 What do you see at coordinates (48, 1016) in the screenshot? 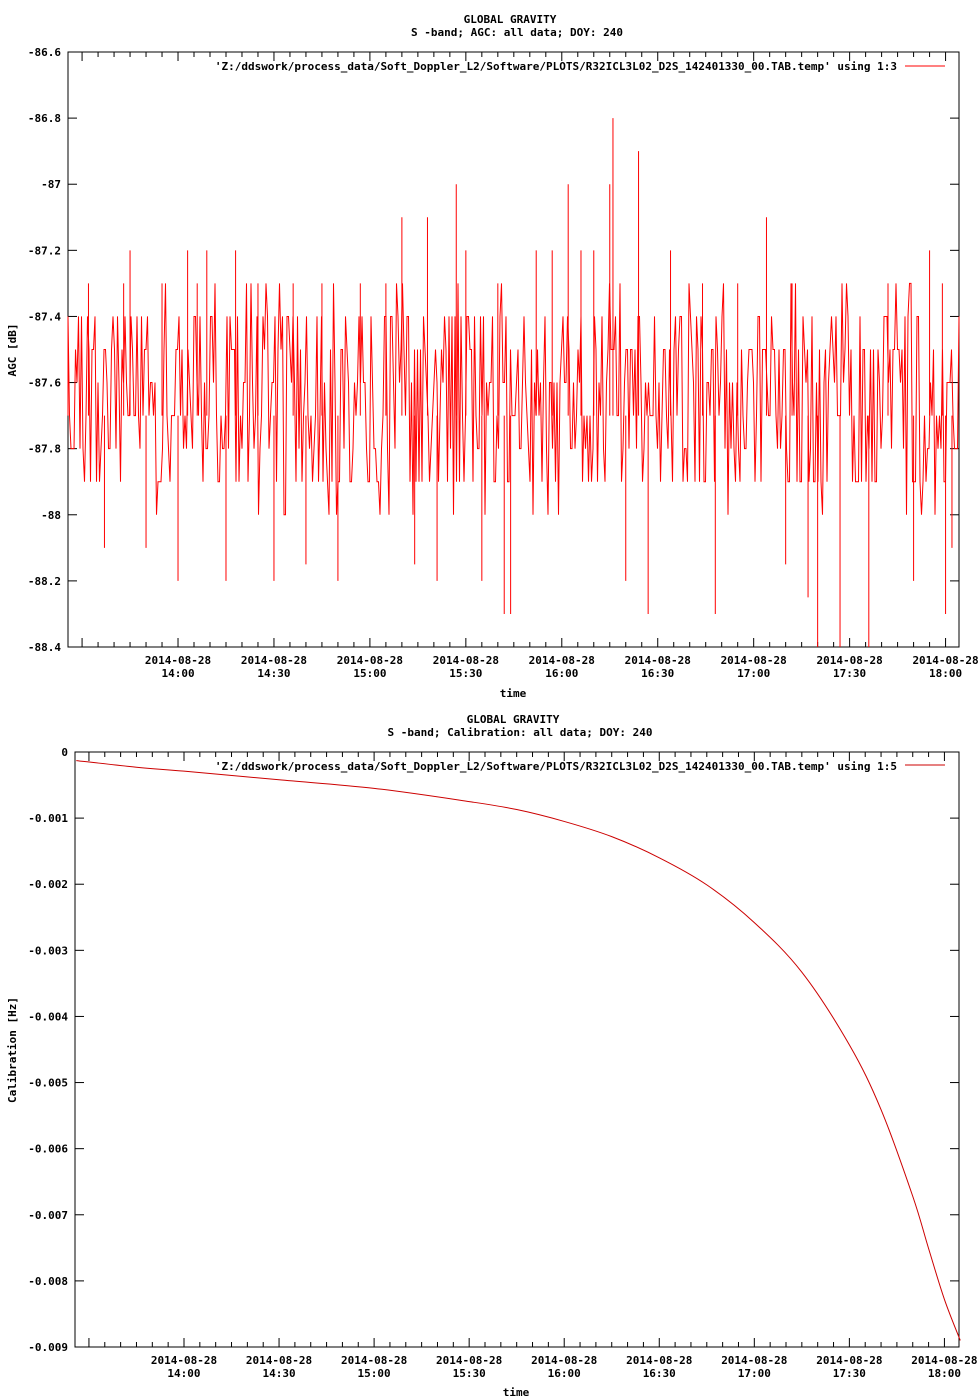
I see `calibration-y-tick-label: -0.004` at bounding box center [48, 1016].